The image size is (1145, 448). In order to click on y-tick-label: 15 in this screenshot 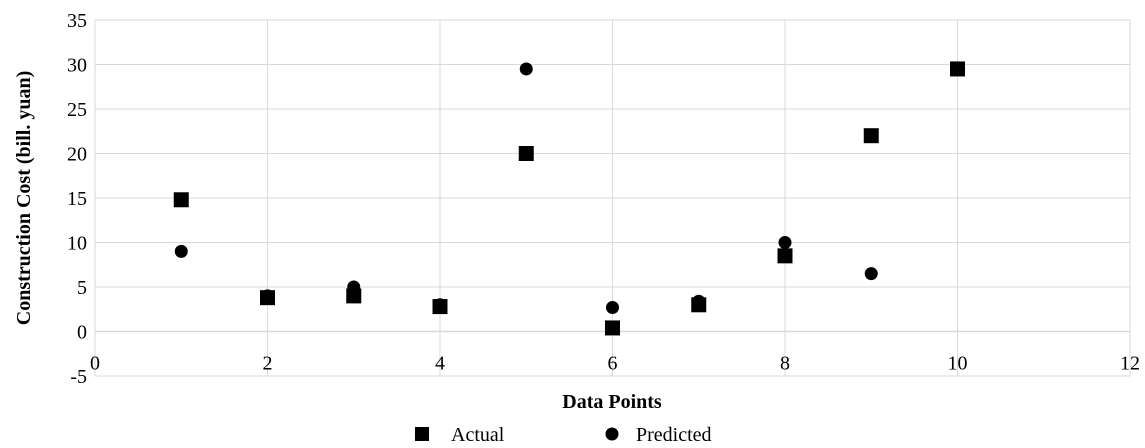, I will do `click(77, 199)`.